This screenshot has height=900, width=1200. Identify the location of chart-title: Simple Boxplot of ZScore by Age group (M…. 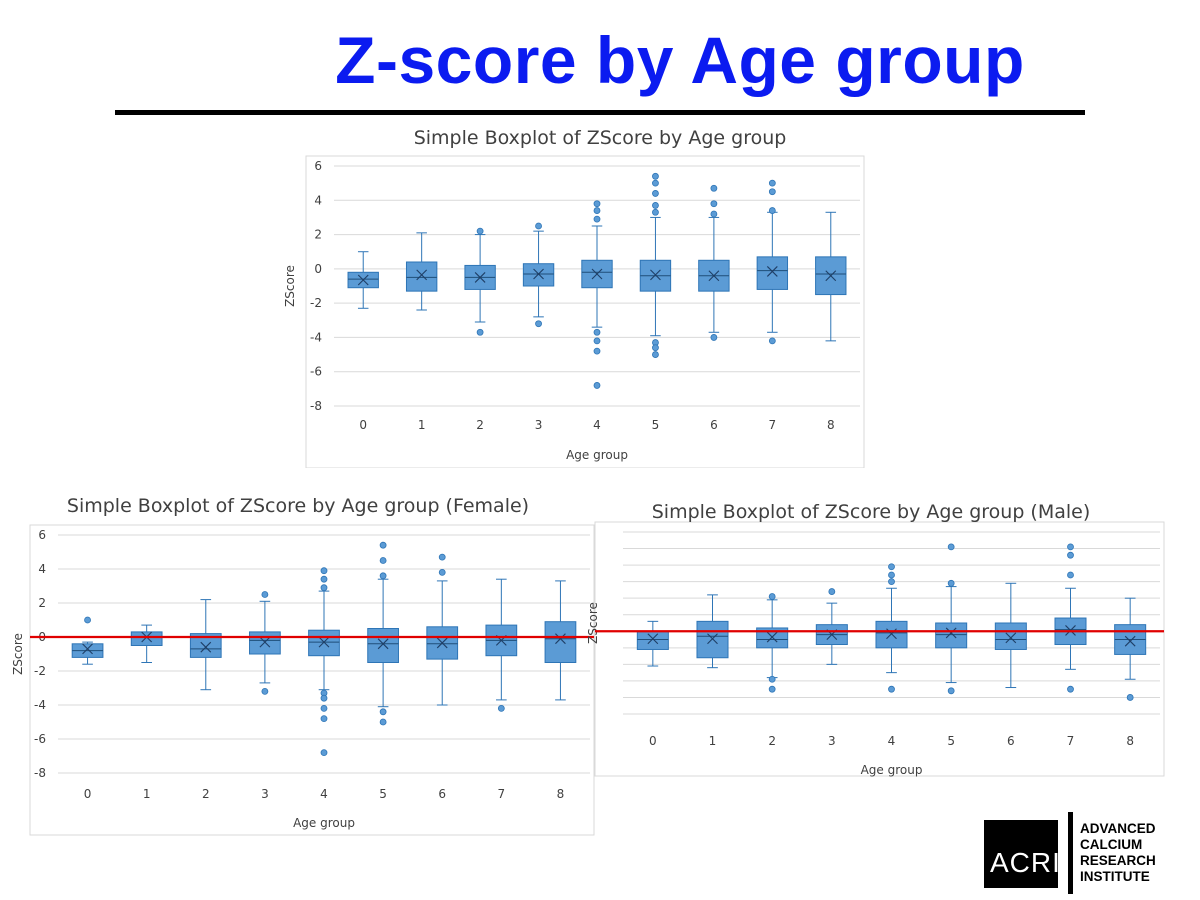
(871, 512).